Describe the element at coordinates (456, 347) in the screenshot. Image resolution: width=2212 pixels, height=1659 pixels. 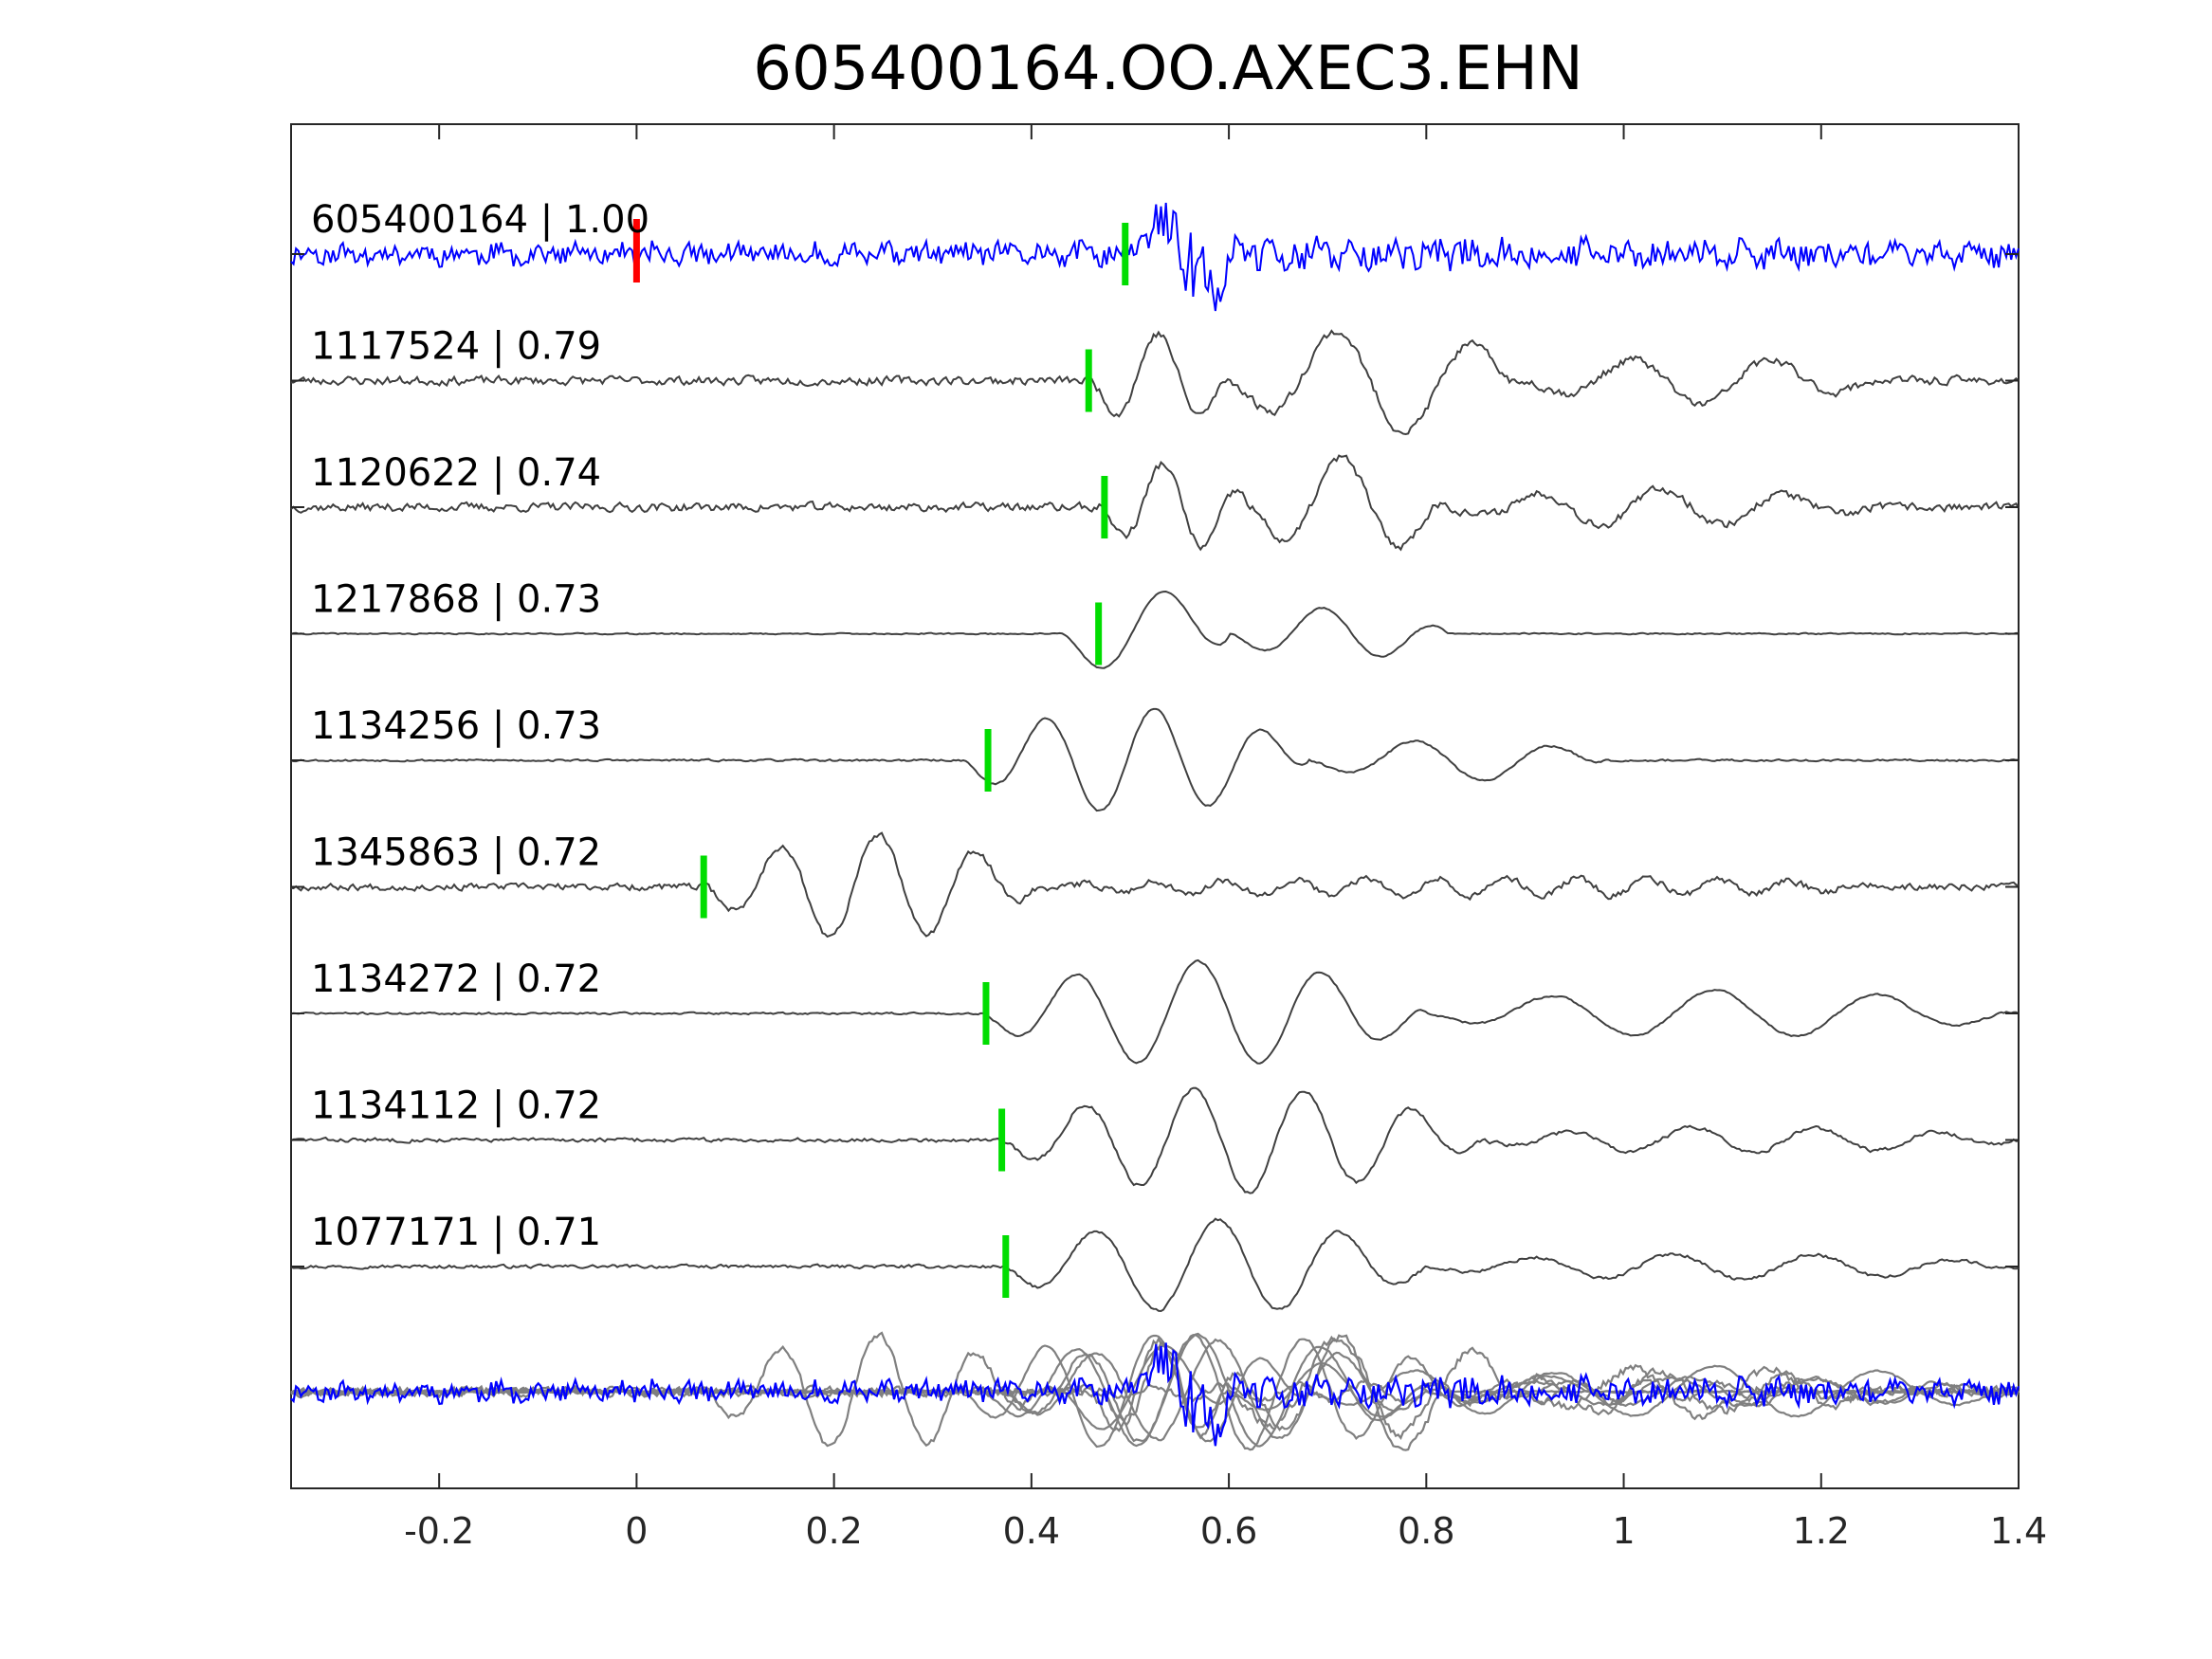
I see `trace-label-1117524: 1117524 | 0.79` at that location.